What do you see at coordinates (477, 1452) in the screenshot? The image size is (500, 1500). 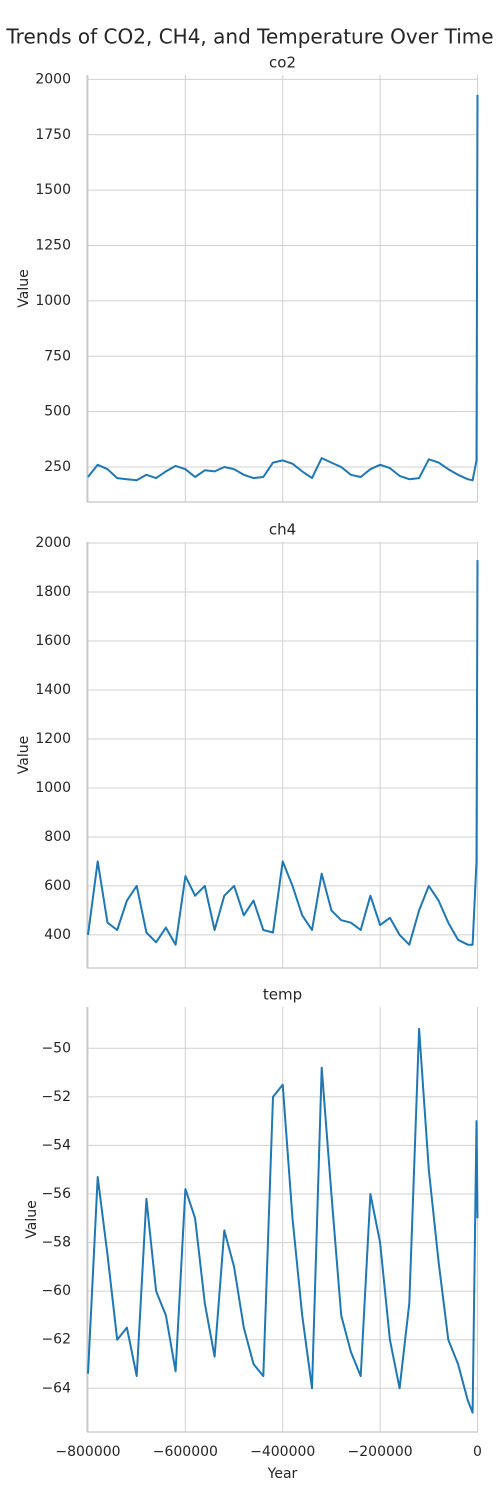 I see `x-tick-label: 0` at bounding box center [477, 1452].